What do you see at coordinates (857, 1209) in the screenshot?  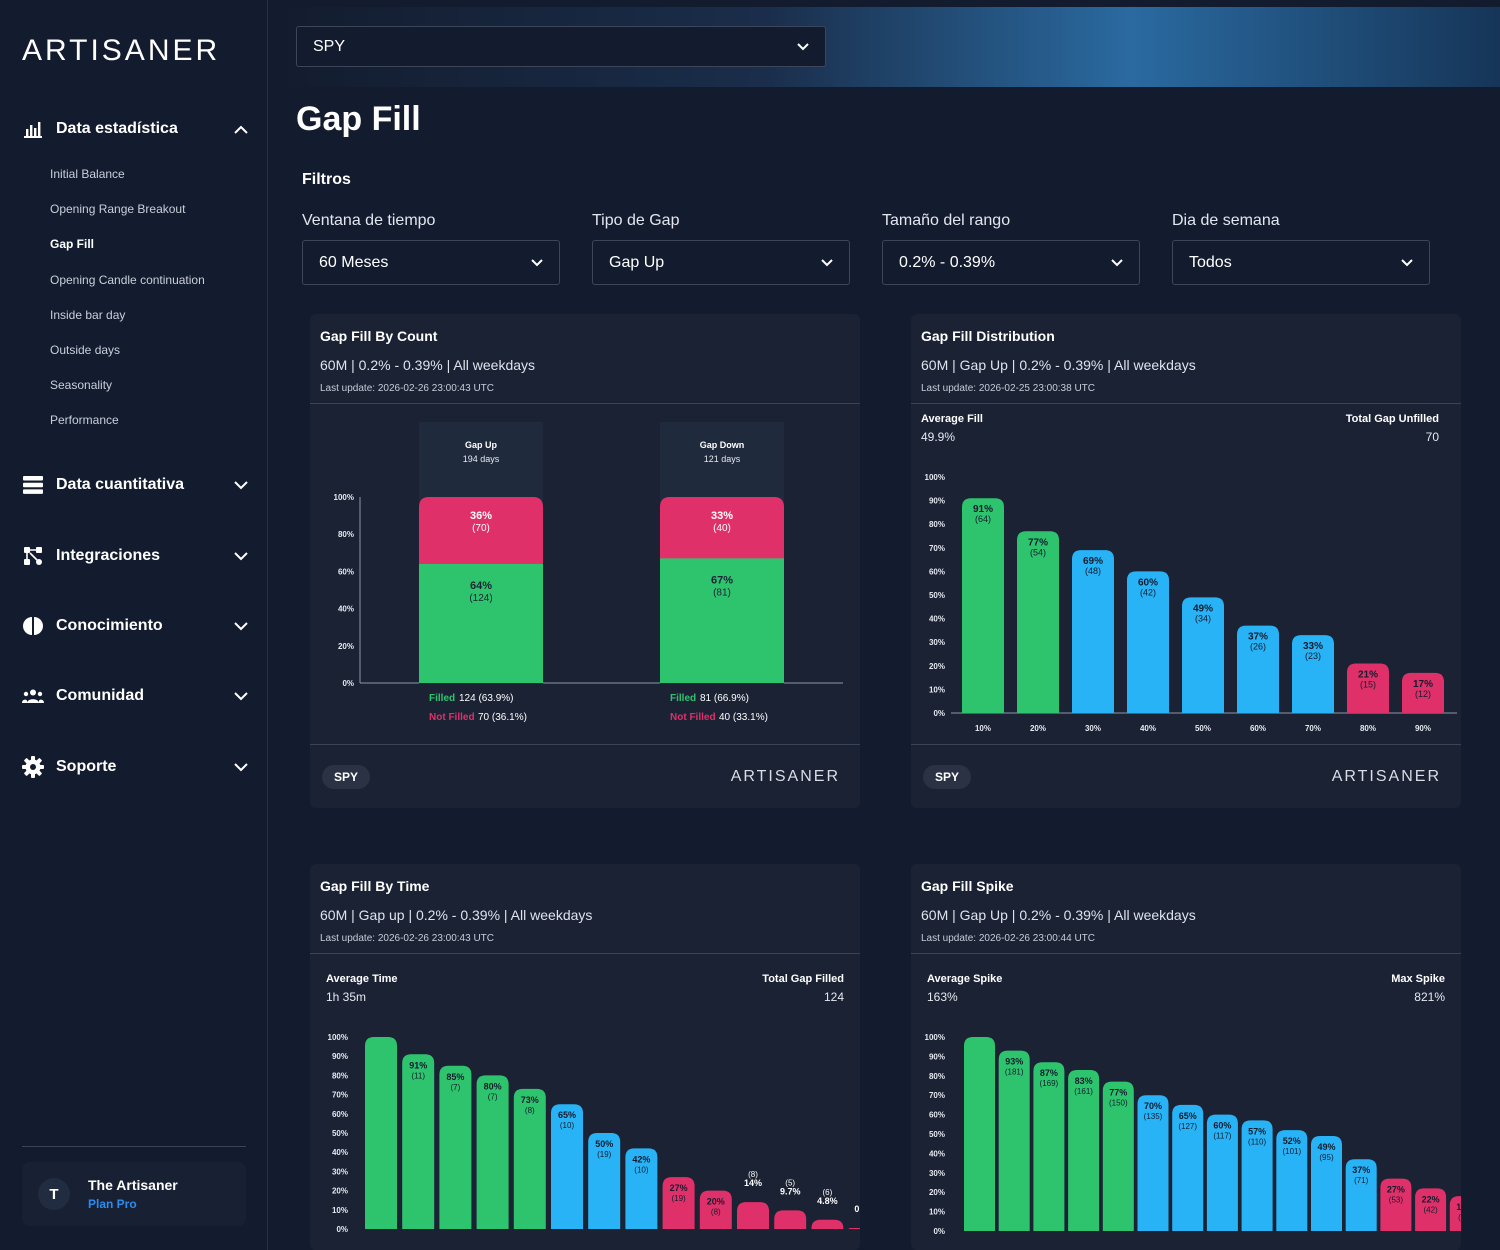 I see `bar-label: 0.0%` at bounding box center [857, 1209].